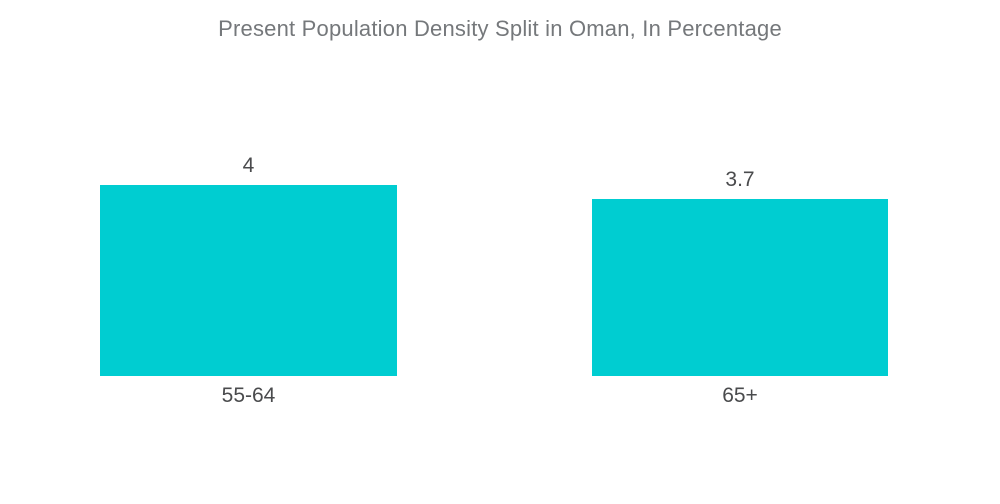 The height and width of the screenshot is (504, 1000). Describe the element at coordinates (248, 395) in the screenshot. I see `bar-category-label: 55-64` at that location.